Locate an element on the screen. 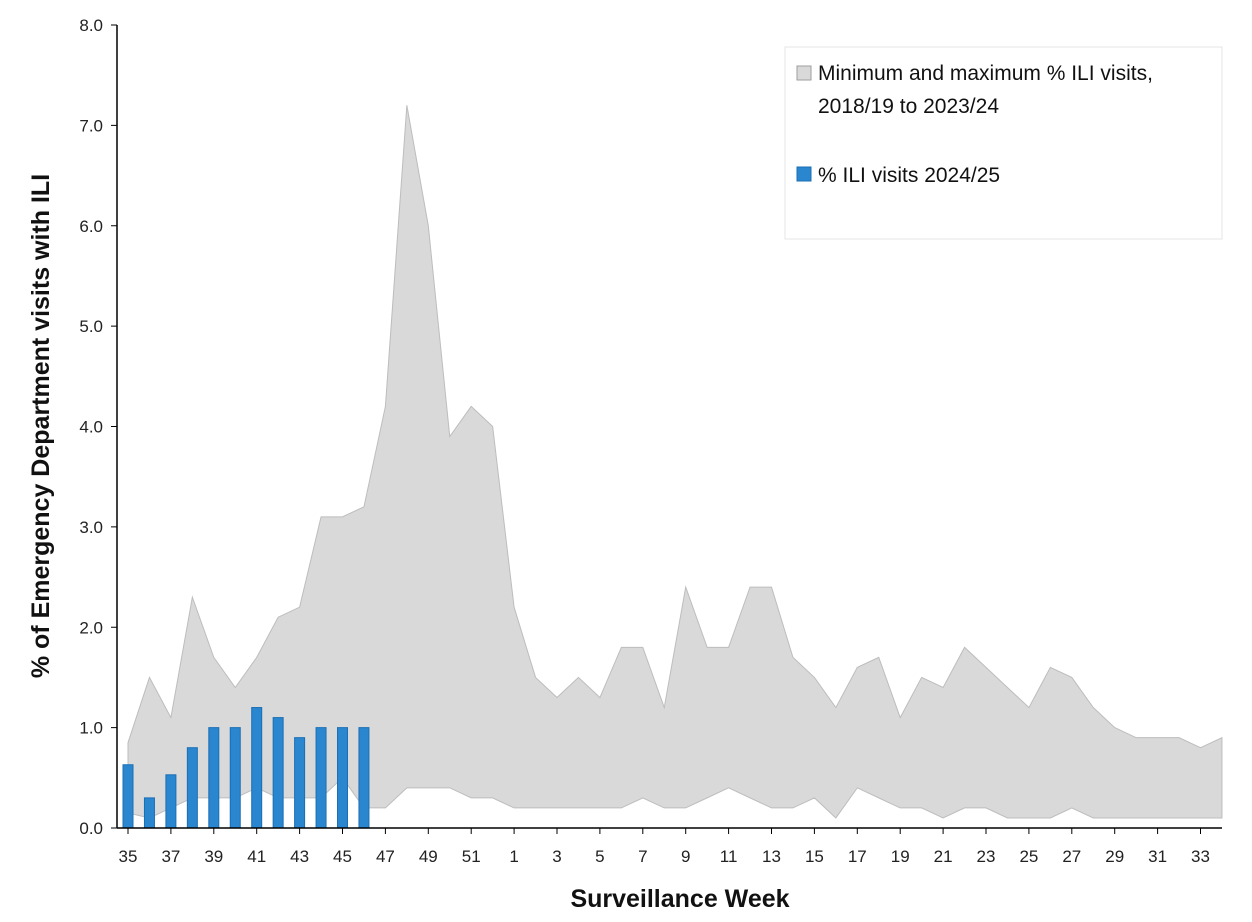  x-tick-label: 21 is located at coordinates (943, 856).